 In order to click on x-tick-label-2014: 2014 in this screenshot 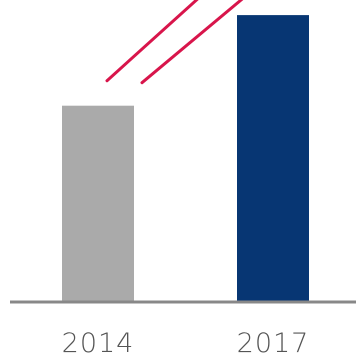, I will do `click(98, 343)`.